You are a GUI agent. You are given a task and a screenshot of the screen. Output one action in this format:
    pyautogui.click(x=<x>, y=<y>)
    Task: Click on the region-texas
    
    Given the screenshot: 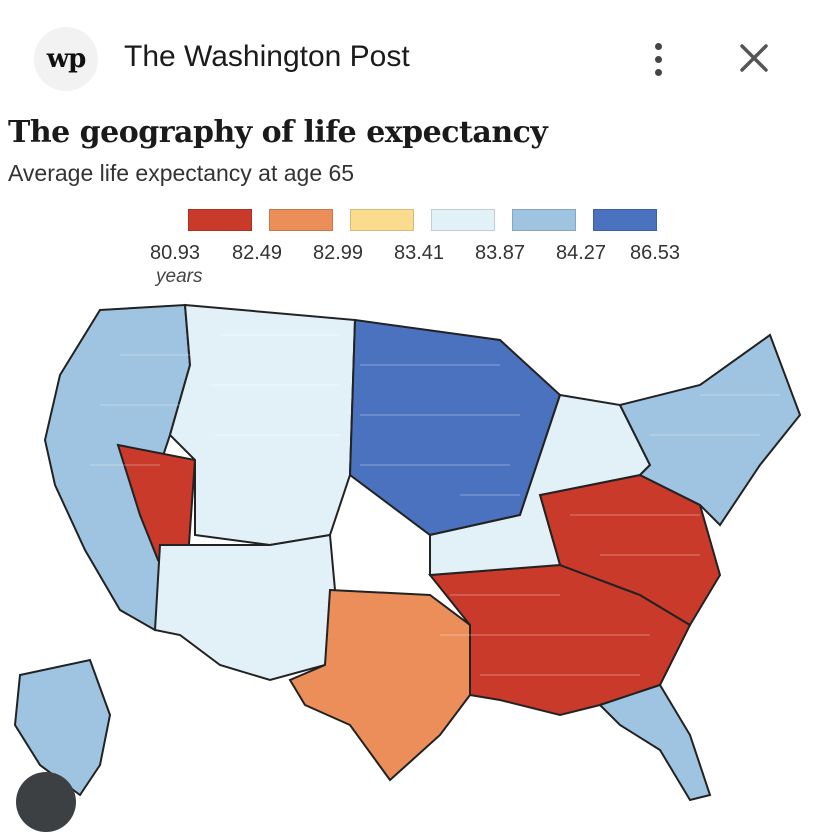 What is the action you would take?
    pyautogui.click(x=379, y=685)
    